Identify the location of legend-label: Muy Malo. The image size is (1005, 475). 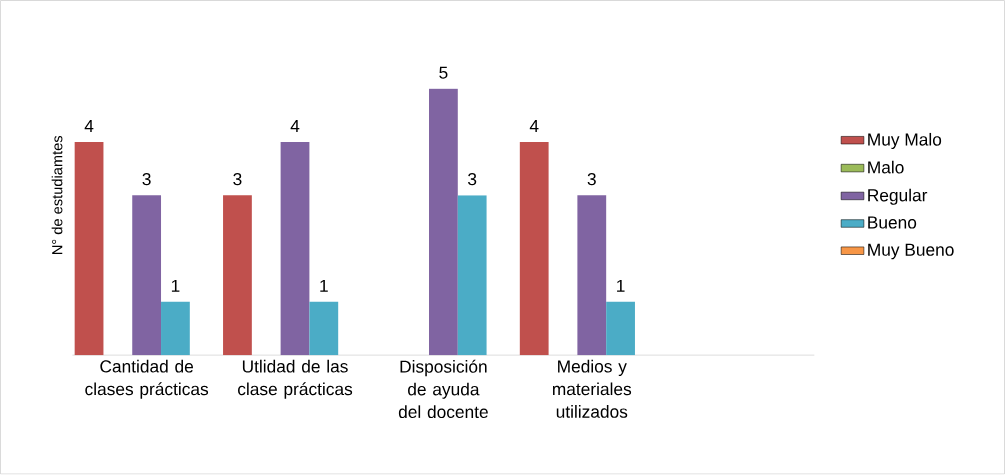
(905, 141).